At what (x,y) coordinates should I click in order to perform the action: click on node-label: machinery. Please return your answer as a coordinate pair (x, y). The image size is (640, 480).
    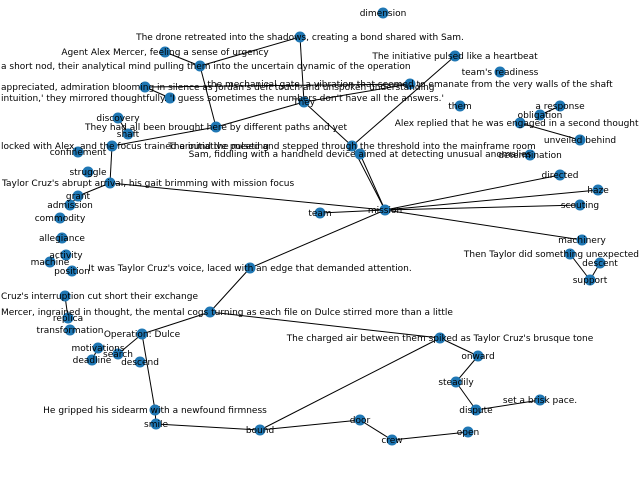
    Looking at the image, I should click on (582, 241).